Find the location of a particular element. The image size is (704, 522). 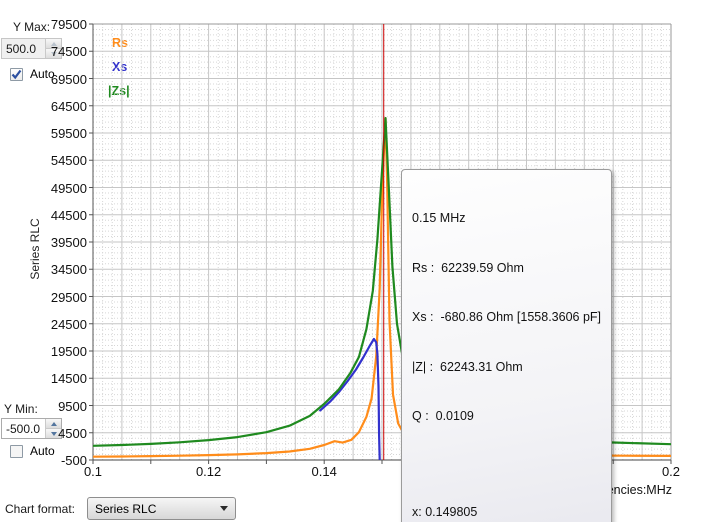

y-min-input: -500.0 is located at coordinates (31, 428).